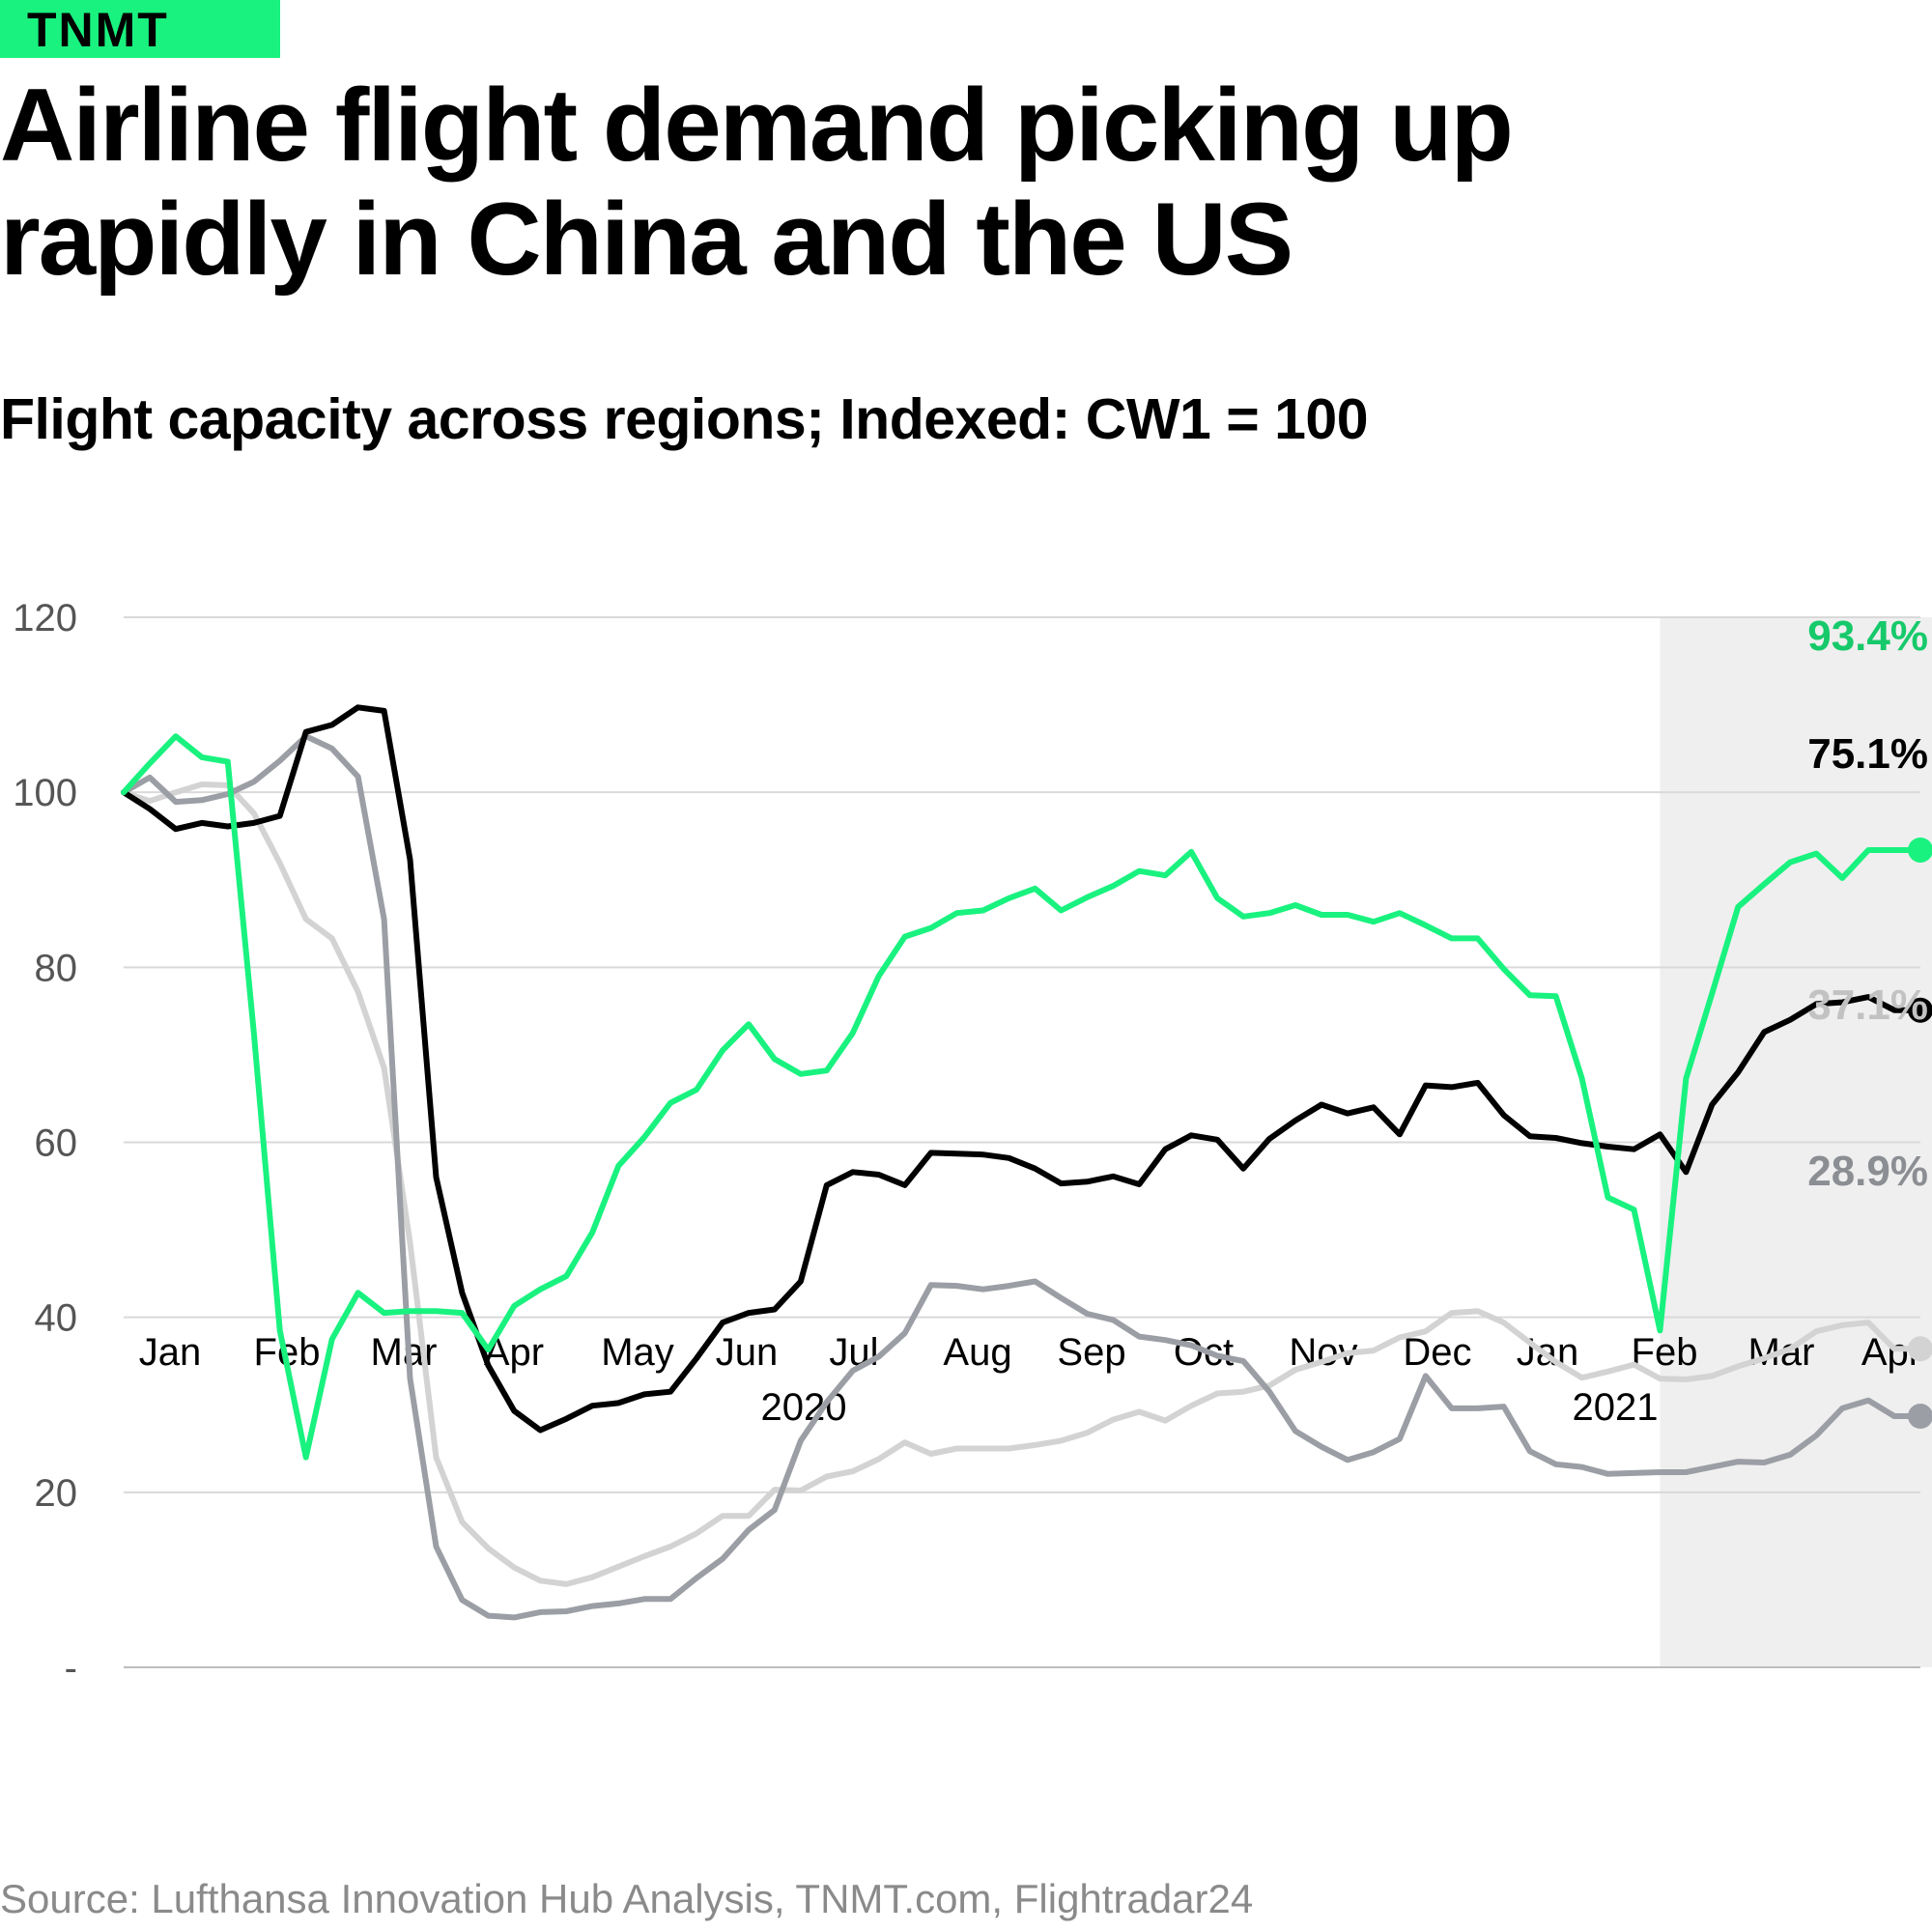 This screenshot has width=1932, height=1932. Describe the element at coordinates (45, 618) in the screenshot. I see `y-tick-label: 120` at that location.